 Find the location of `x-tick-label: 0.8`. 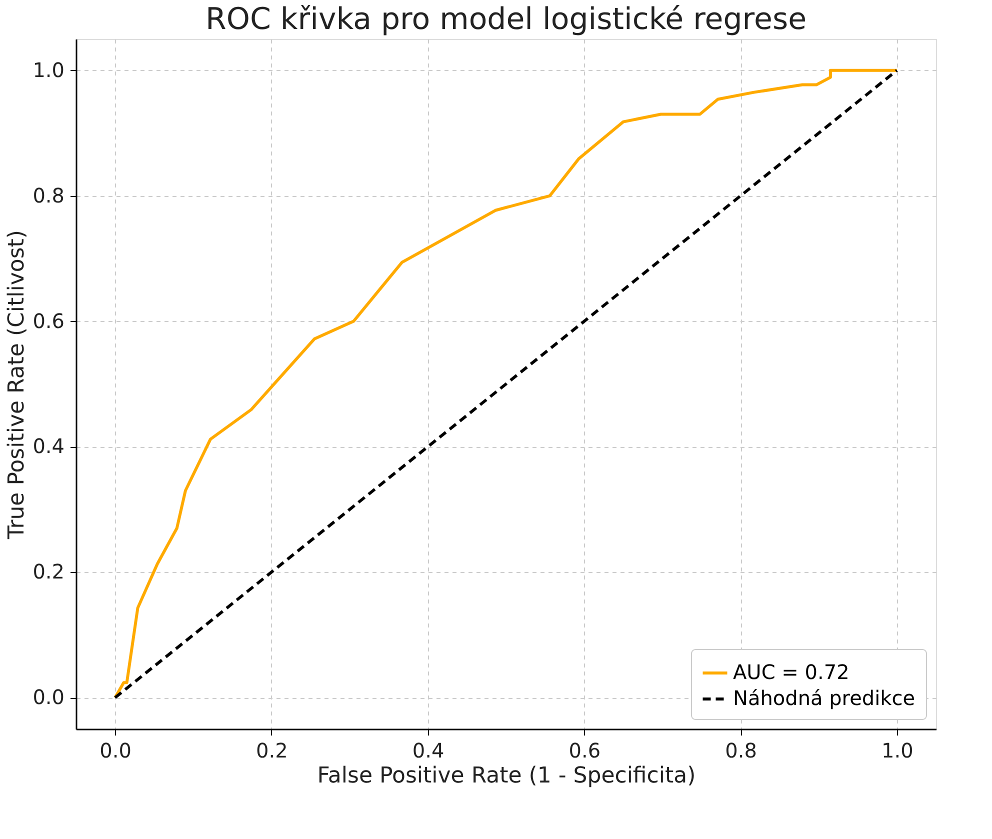

x-tick-label: 0.8 is located at coordinates (741, 750).